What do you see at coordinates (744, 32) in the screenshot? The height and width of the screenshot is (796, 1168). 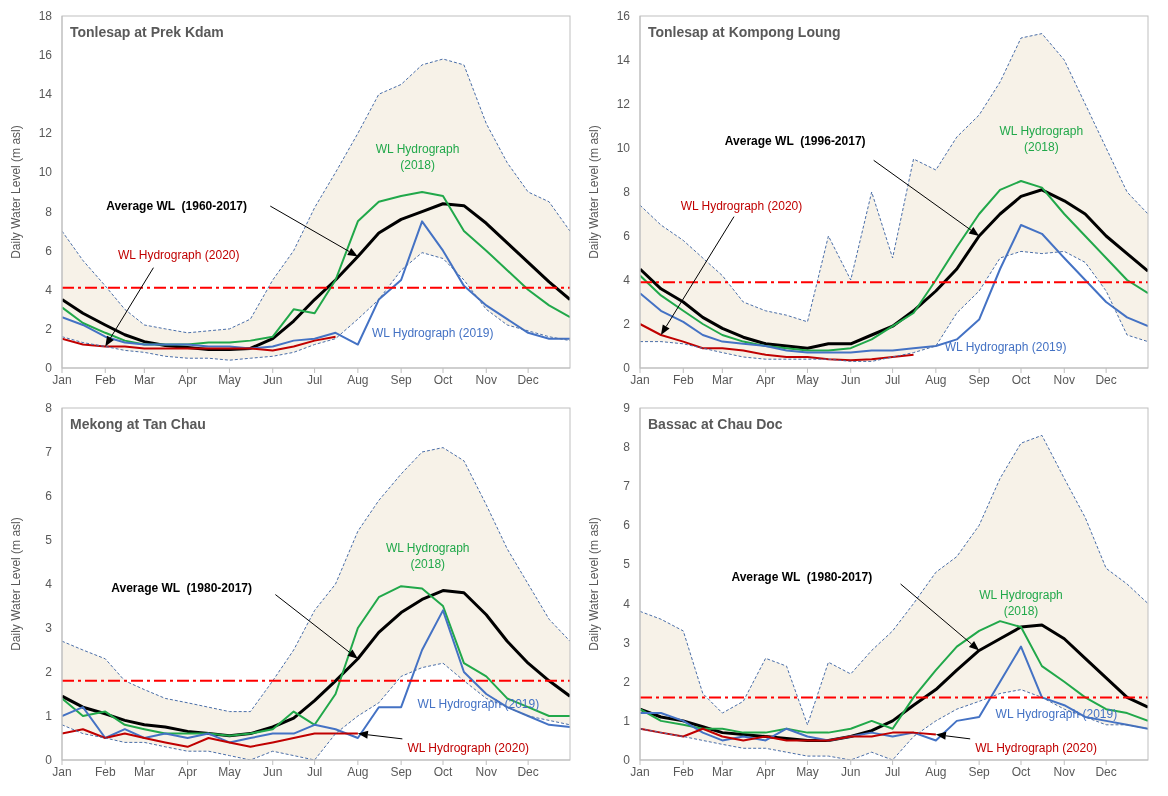 I see `text: Tonlesap at Kompong Loung` at bounding box center [744, 32].